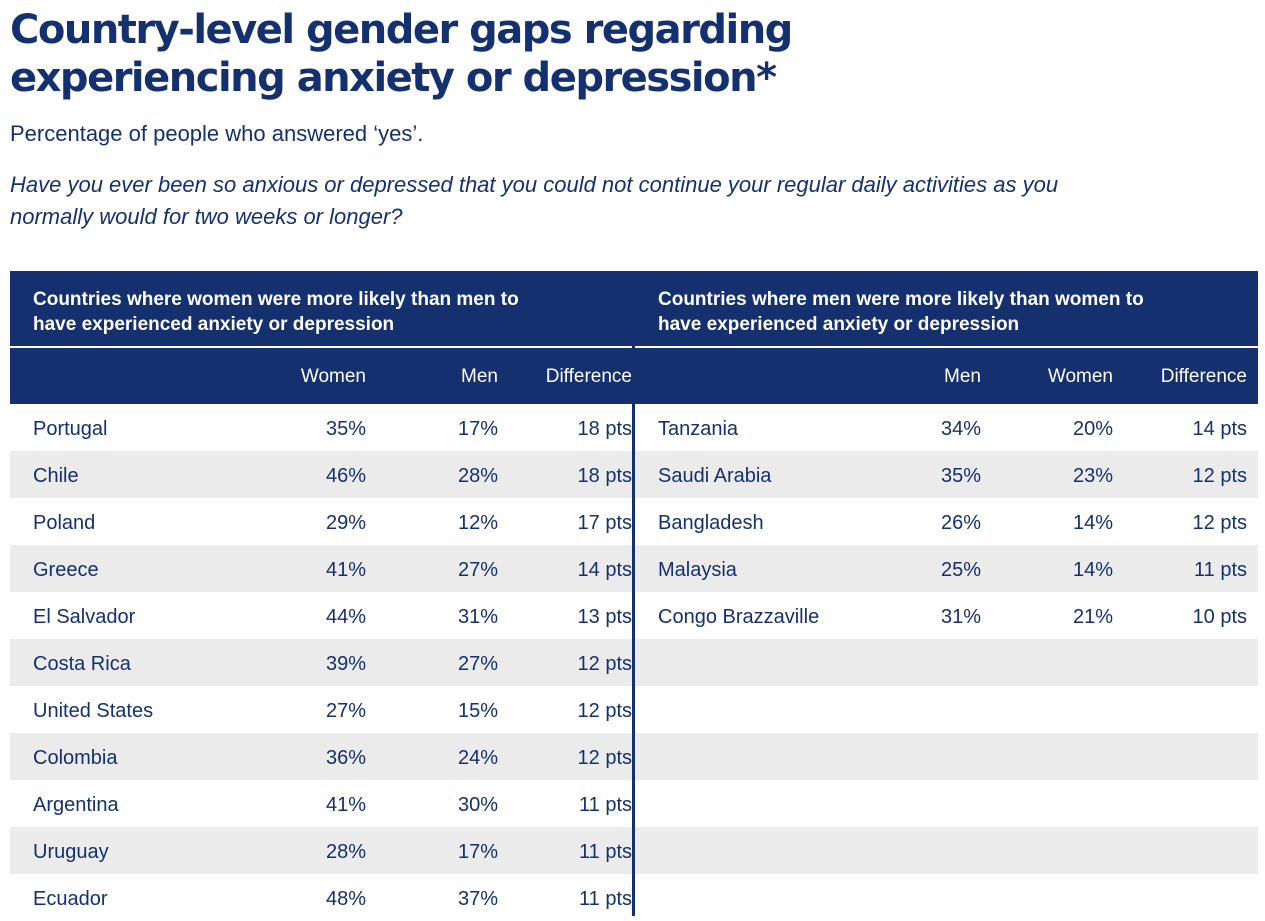 The image size is (1265, 921). What do you see at coordinates (321, 897) in the screenshot?
I see `table-row: Ecuador 48% 37% 11 pts` at bounding box center [321, 897].